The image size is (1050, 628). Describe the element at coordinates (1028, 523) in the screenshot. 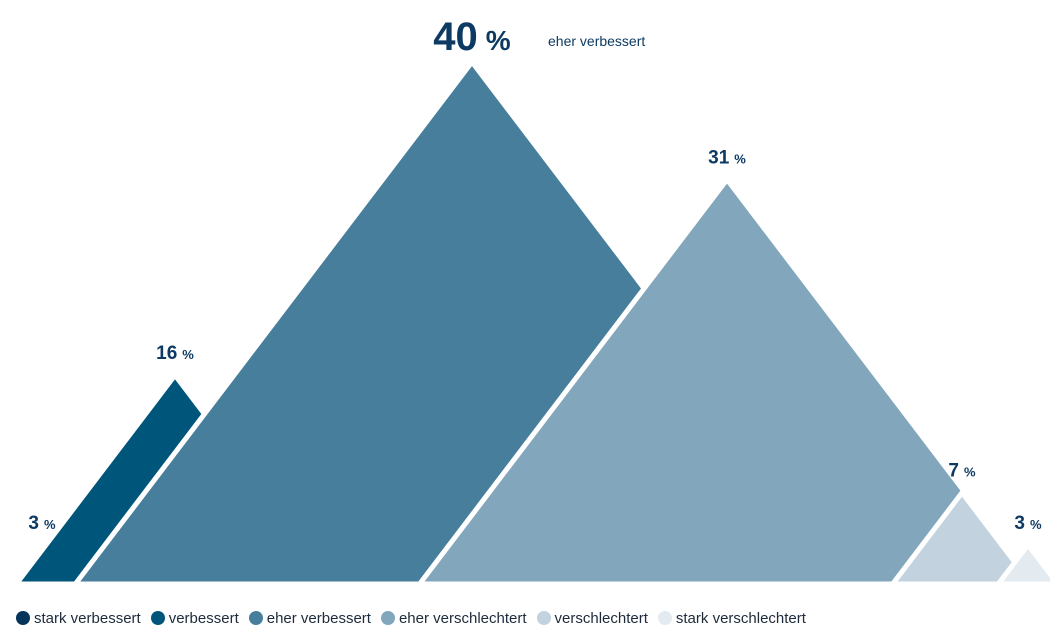

I see `value-label-5: 3%` at that location.